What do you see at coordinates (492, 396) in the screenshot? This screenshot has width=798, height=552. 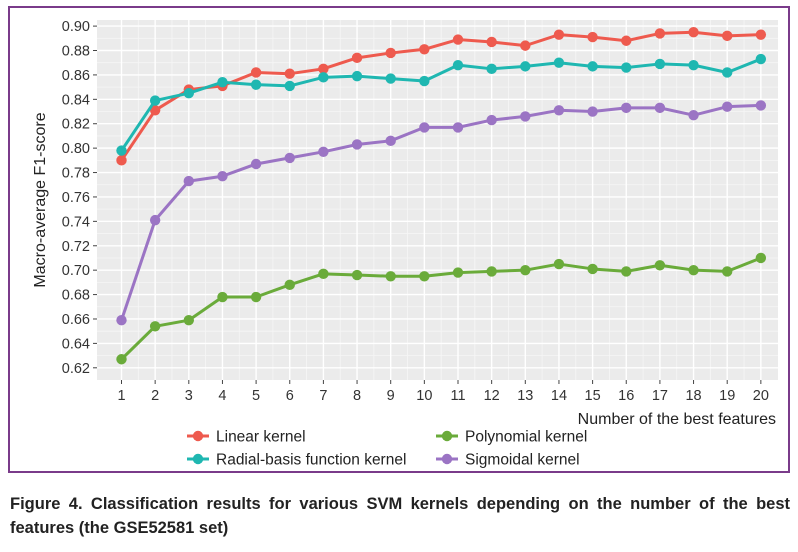 I see `x-tick-label: 12` at bounding box center [492, 396].